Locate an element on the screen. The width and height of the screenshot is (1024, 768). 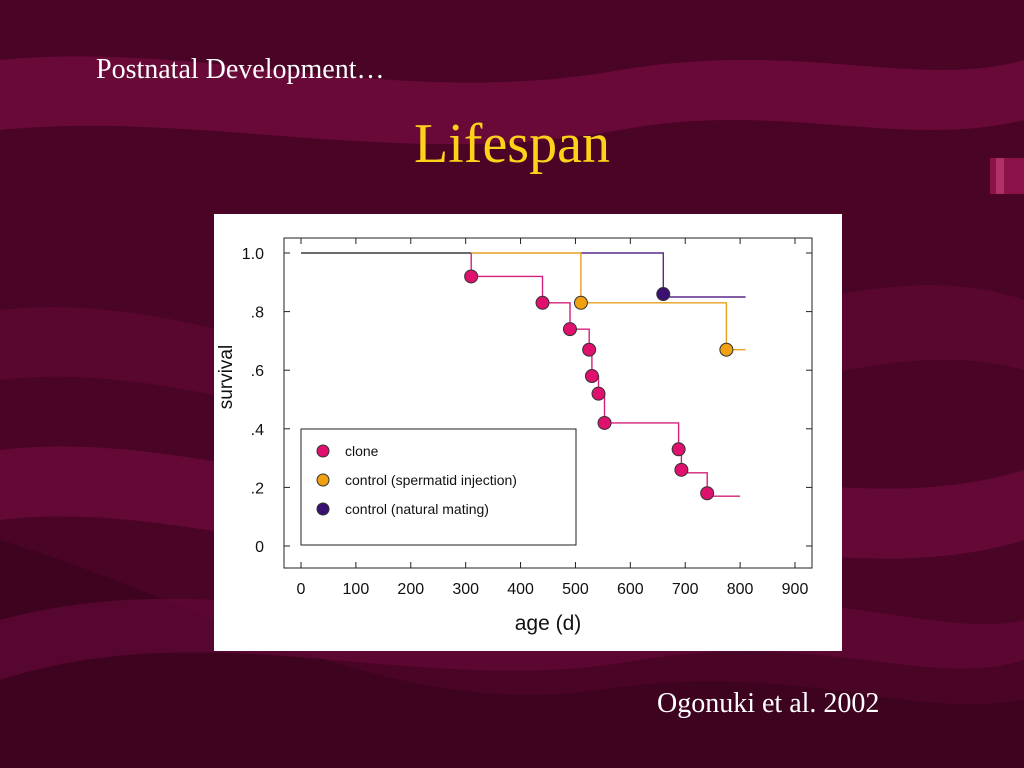
y-tick-label: .6 is located at coordinates (257, 371).